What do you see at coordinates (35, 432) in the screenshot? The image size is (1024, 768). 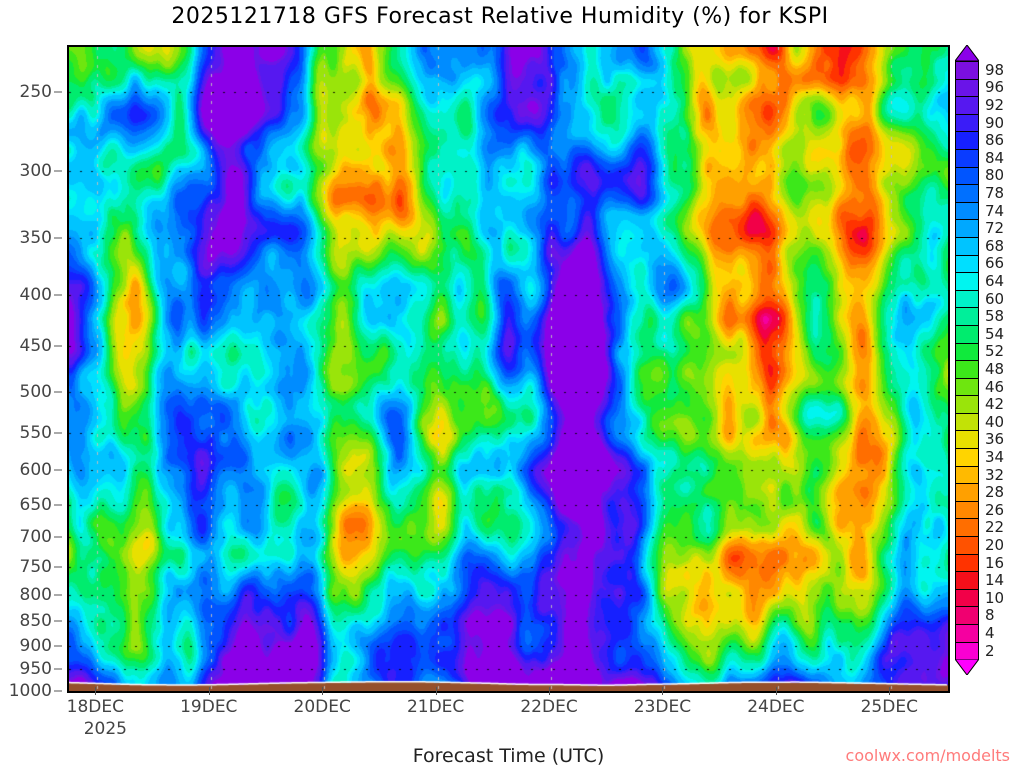 I see `y-tick-label: 550` at bounding box center [35, 432].